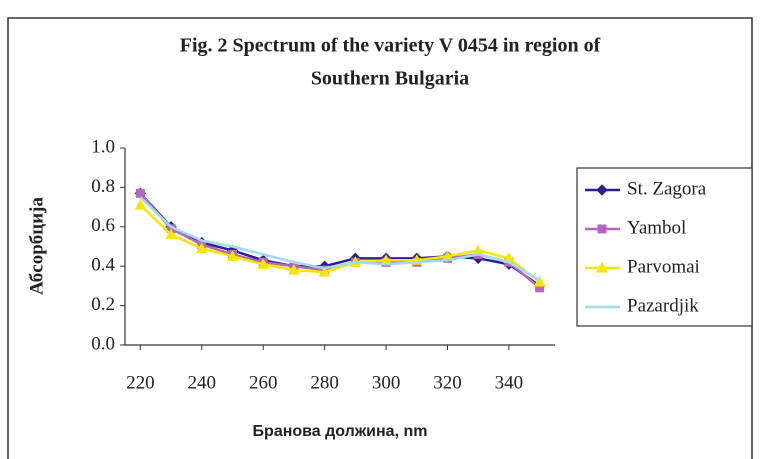 The image size is (763, 459). I want to click on legend-label: Pazardjik, so click(663, 305).